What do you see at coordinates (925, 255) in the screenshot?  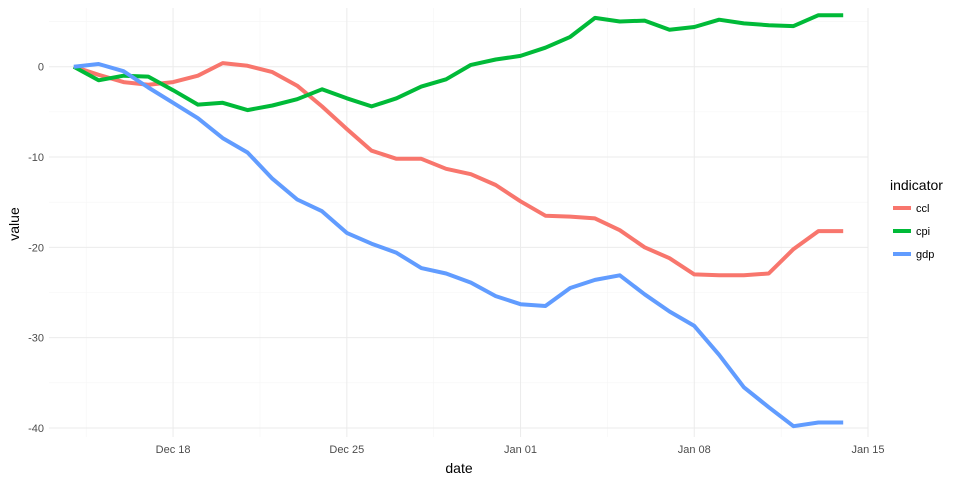 I see `legend-label-gdp: gdp` at bounding box center [925, 255].